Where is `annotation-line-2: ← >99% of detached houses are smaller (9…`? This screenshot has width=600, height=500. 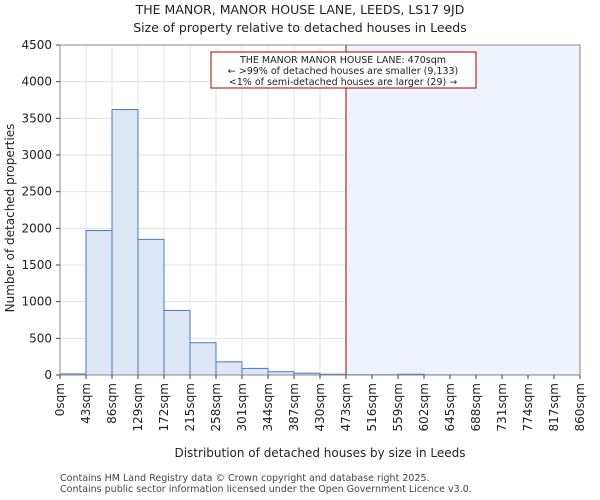
annotation-line-2: ← >99% of detached houses are smaller (9… is located at coordinates (343, 71).